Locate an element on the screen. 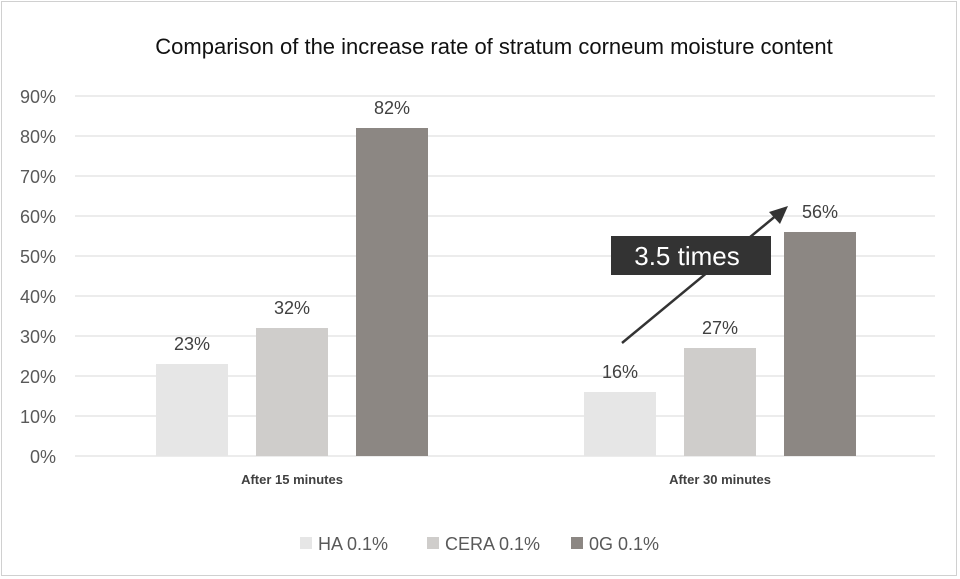  arrow-head-icon is located at coordinates (778, 215).